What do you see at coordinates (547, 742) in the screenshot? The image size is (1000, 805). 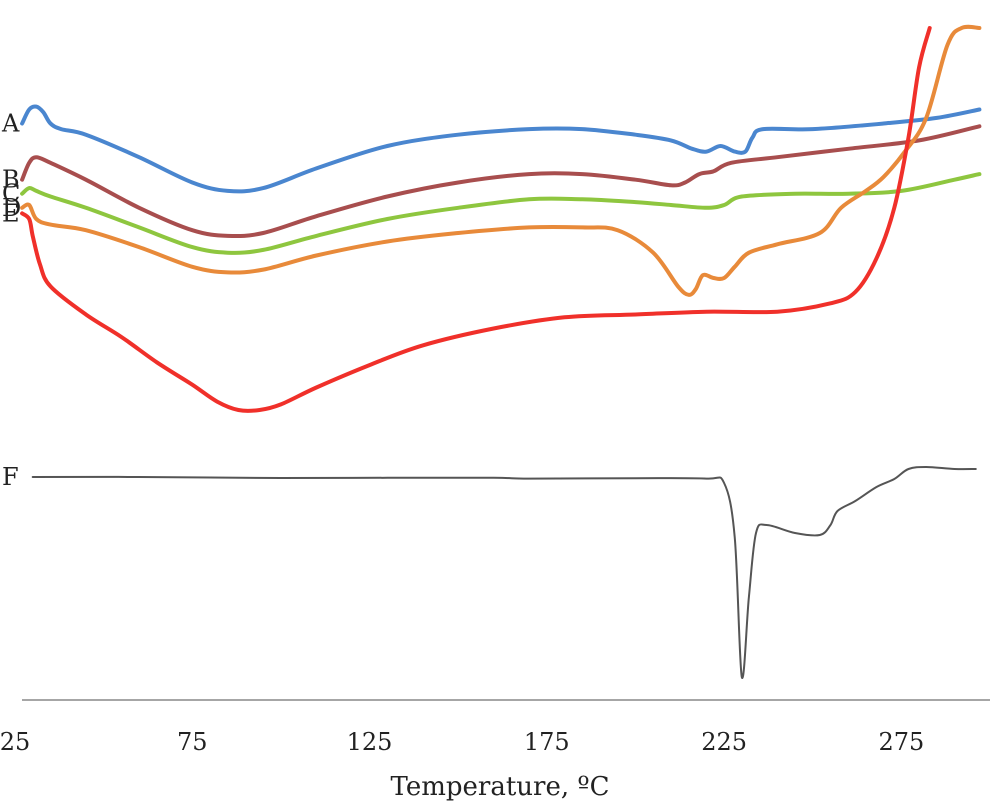 I see `x-tick-label-175: 175` at bounding box center [547, 742].